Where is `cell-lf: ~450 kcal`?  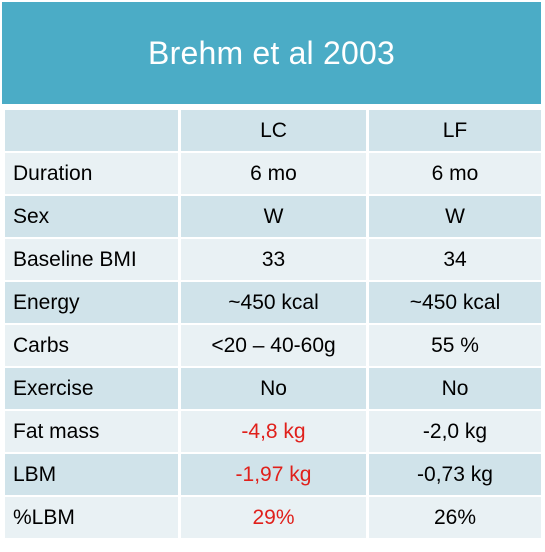
cell-lf: ~450 kcal is located at coordinates (455, 302).